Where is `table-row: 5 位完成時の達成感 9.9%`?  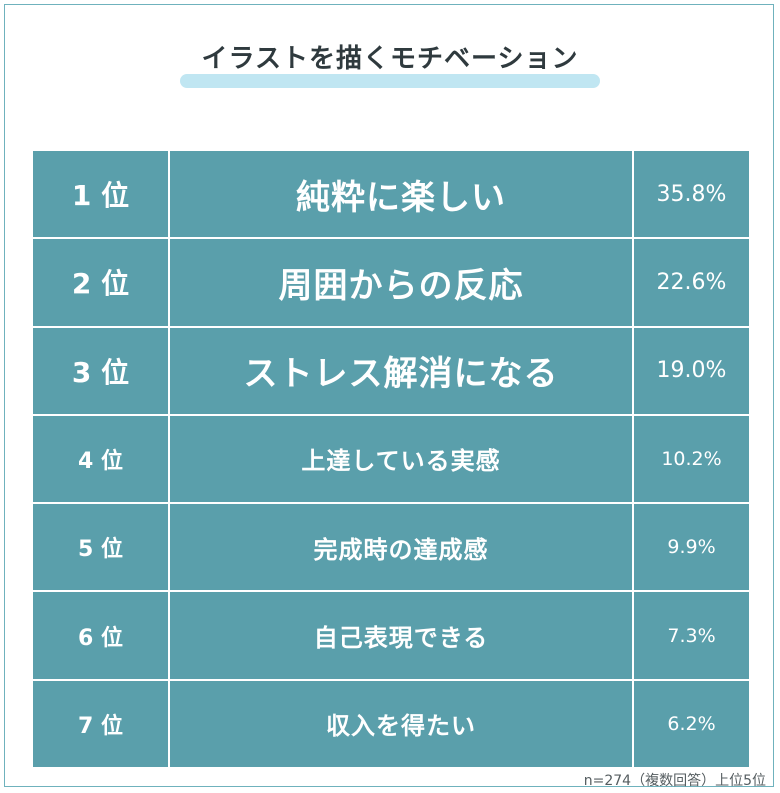
table-row: 5 位完成時の達成感 9.9% is located at coordinates (391, 547).